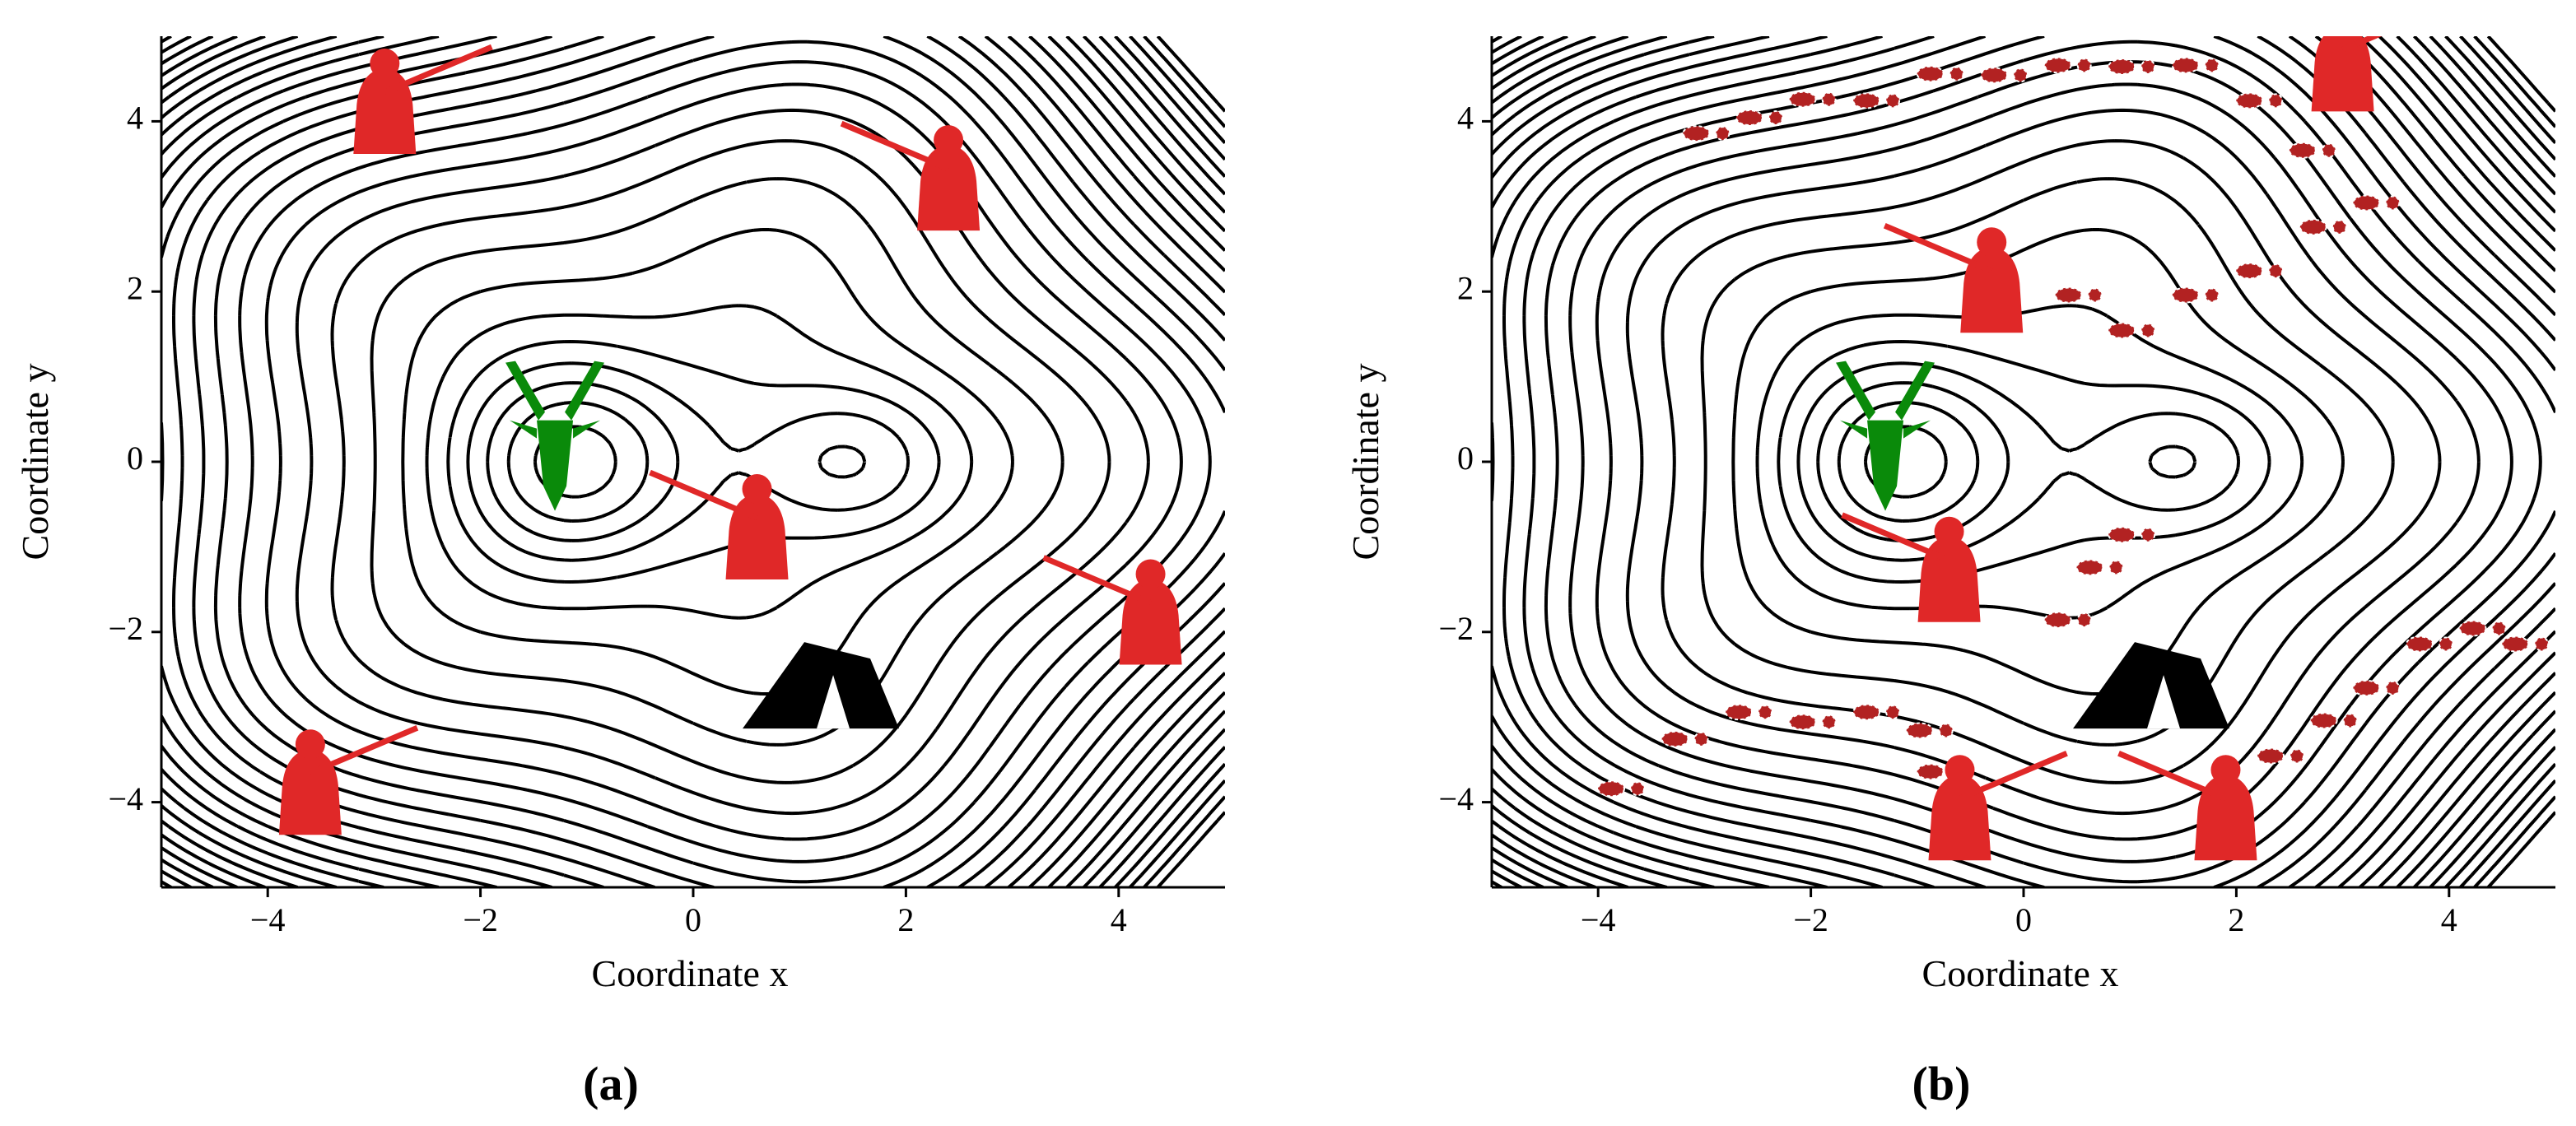  I want to click on tent, so click(2151, 685).